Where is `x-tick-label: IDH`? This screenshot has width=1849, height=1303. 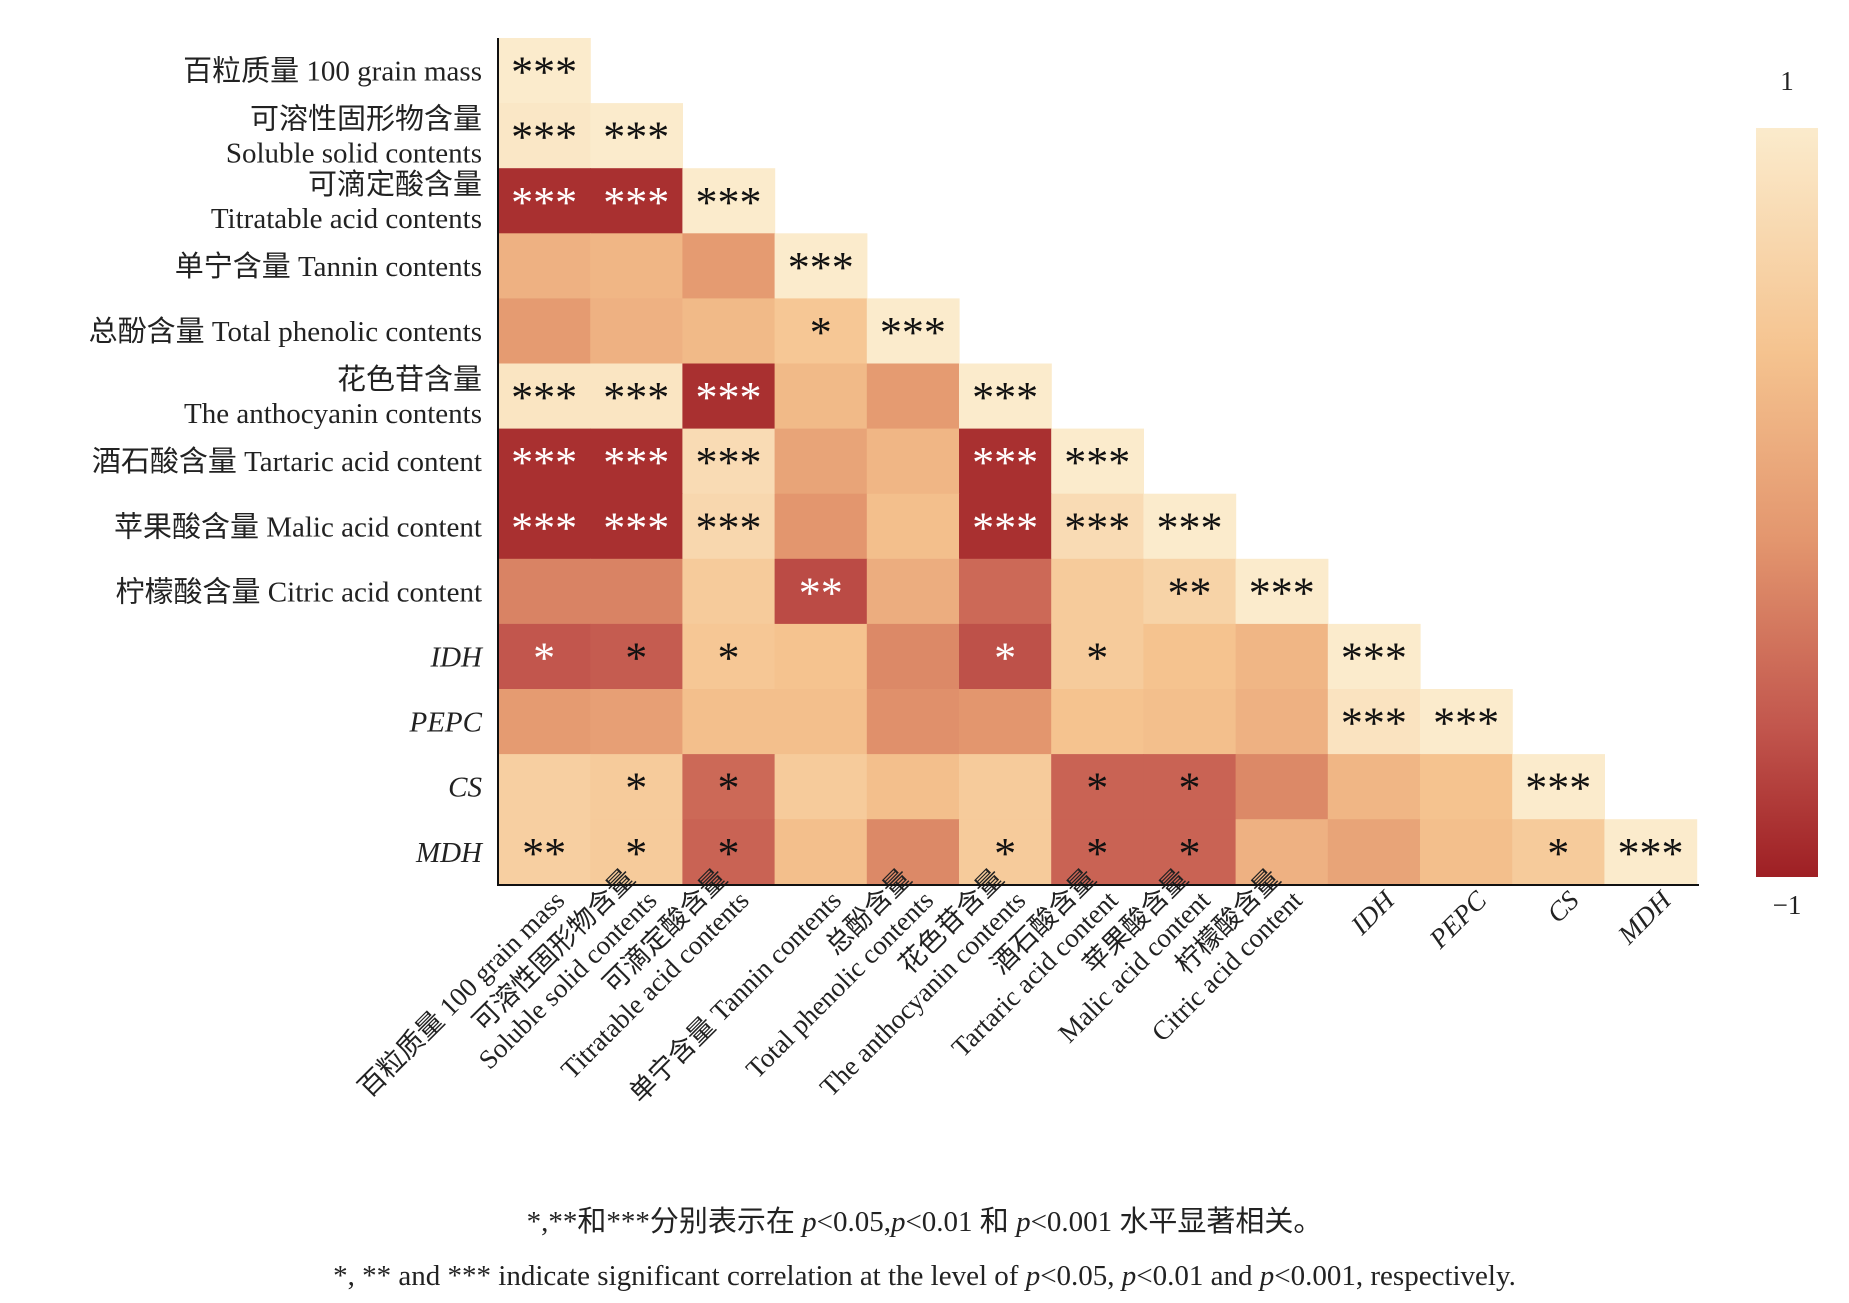 x-tick-label: IDH is located at coordinates (1372, 912).